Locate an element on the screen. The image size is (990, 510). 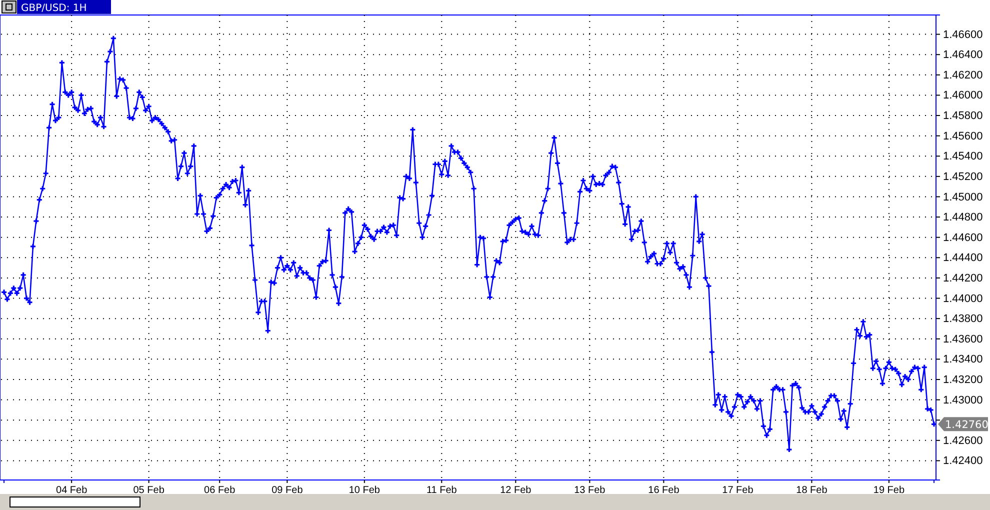
y-tick-label: 1.44200 is located at coordinates (963, 278).